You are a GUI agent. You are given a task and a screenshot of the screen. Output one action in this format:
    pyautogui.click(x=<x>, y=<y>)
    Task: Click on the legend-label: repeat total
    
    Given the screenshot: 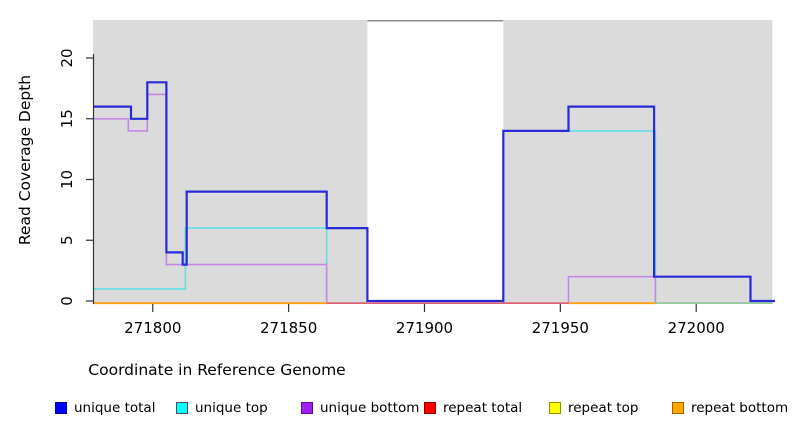 What is the action you would take?
    pyautogui.click(x=483, y=408)
    